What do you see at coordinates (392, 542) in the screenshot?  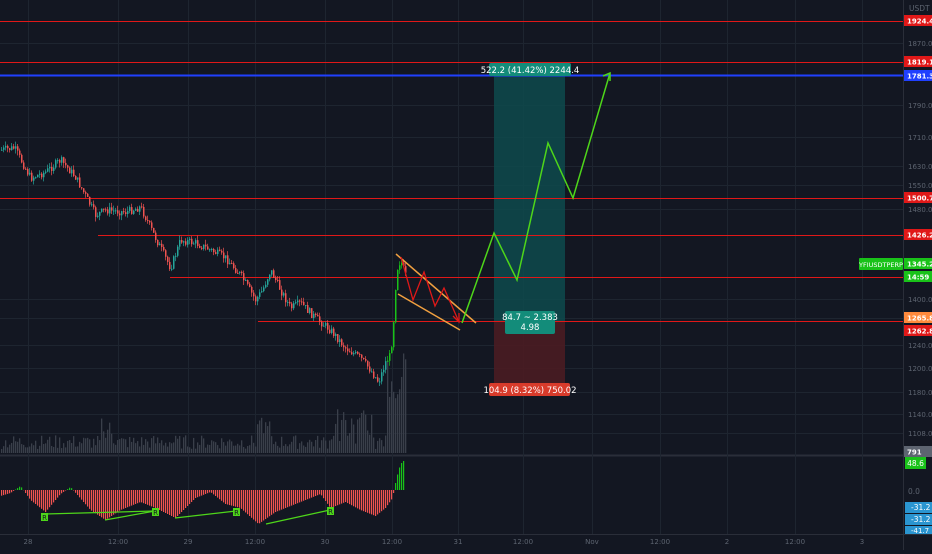 I see `time-tick: 12:00` at bounding box center [392, 542].